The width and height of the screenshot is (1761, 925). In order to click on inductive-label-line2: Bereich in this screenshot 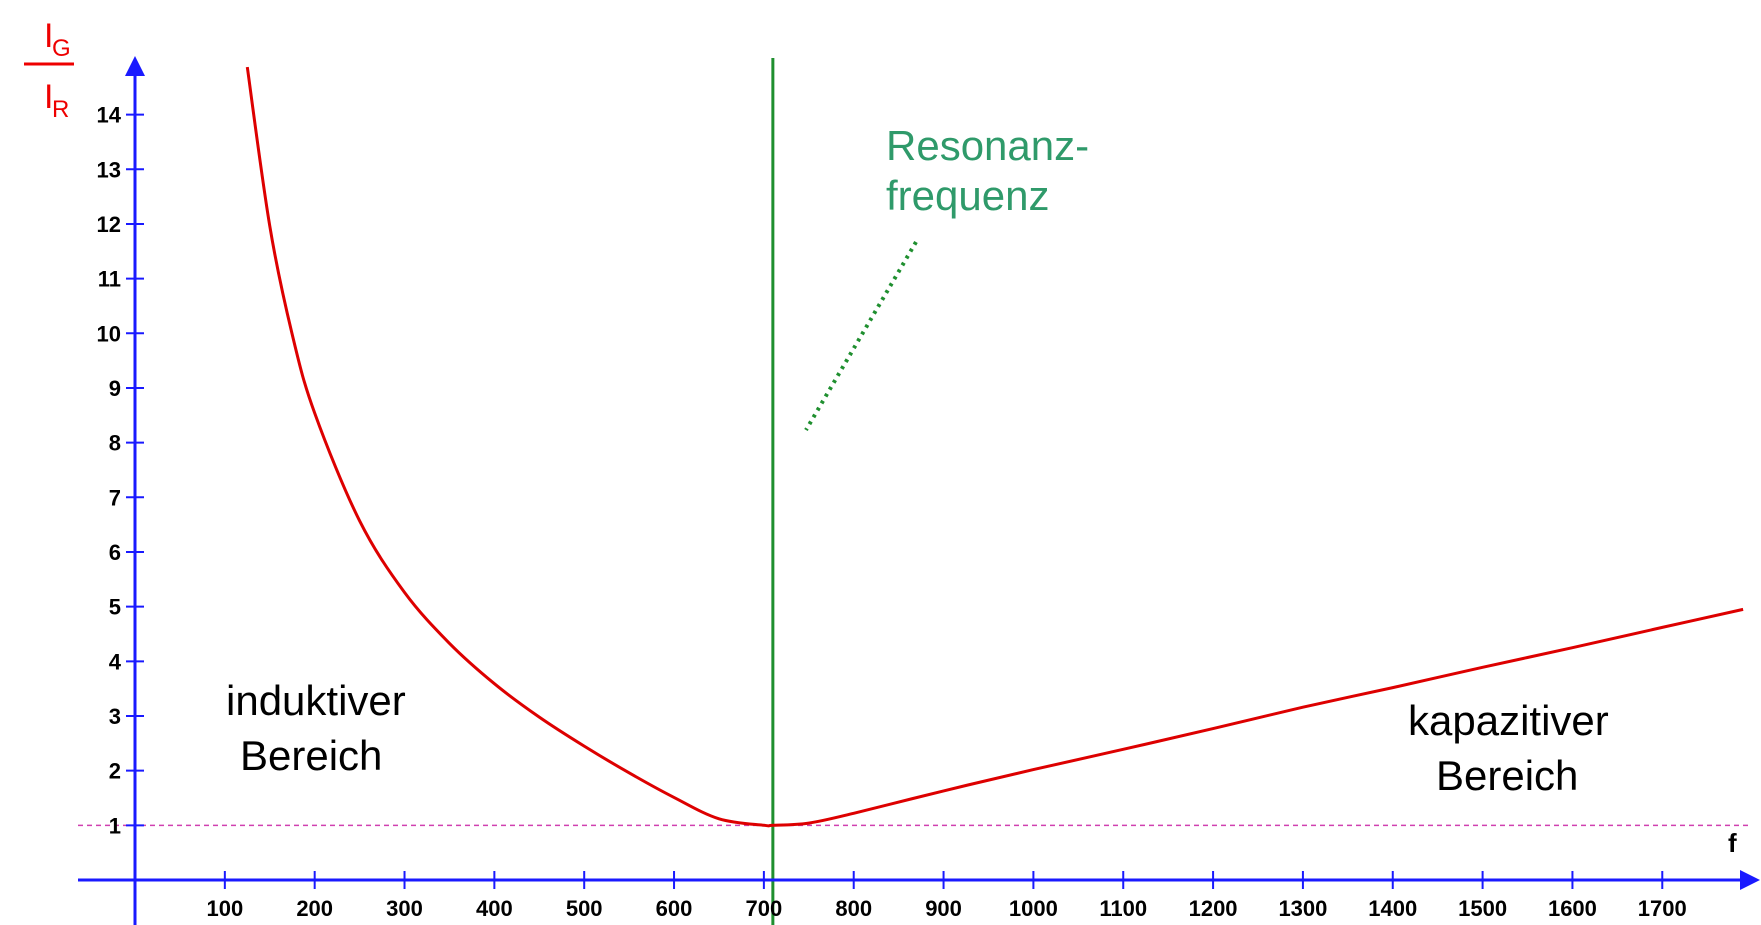, I will do `click(311, 755)`.